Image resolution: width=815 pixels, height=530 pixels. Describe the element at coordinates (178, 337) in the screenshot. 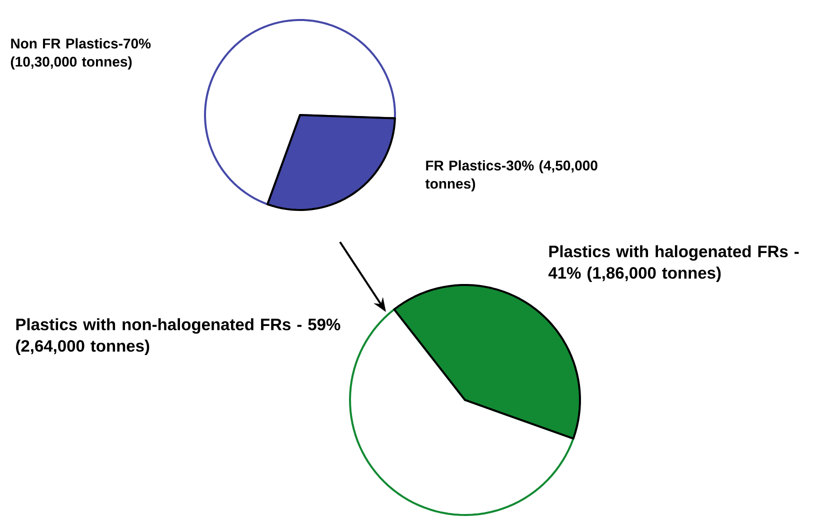

I see `slice-label: Plastics with non-halogenated FRs - 59% (2,64,000 tonnes)` at that location.